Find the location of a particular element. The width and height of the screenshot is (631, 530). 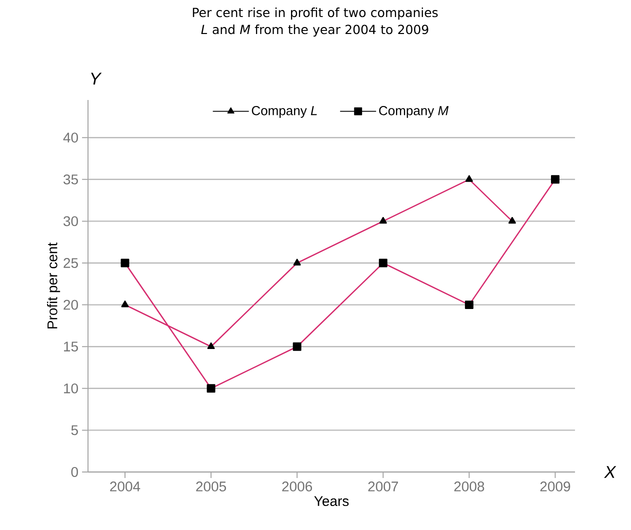

x-tick-label: 2005 is located at coordinates (211, 487).